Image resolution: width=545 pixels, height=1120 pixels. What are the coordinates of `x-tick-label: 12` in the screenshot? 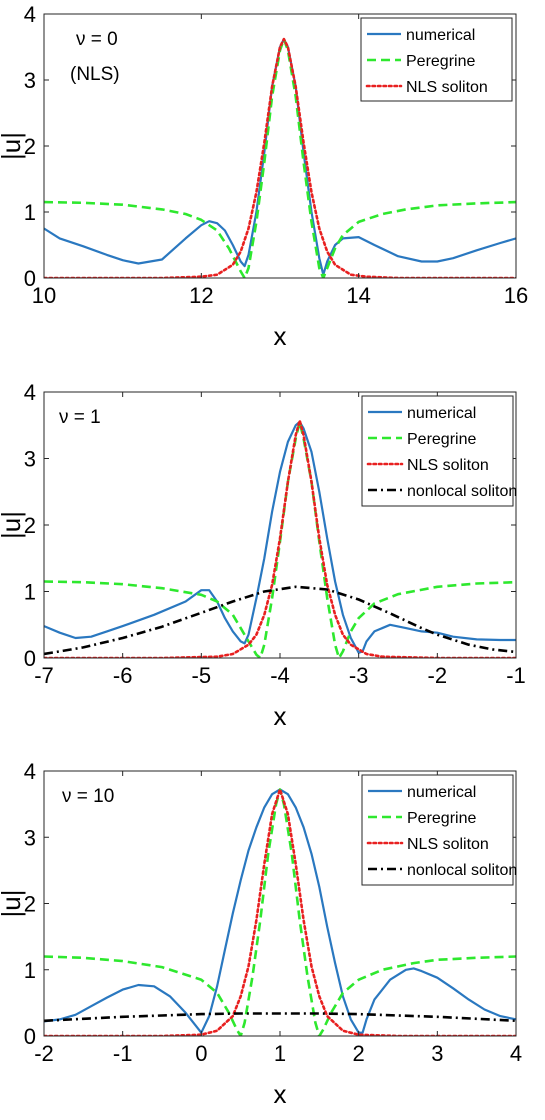 It's located at (201, 295).